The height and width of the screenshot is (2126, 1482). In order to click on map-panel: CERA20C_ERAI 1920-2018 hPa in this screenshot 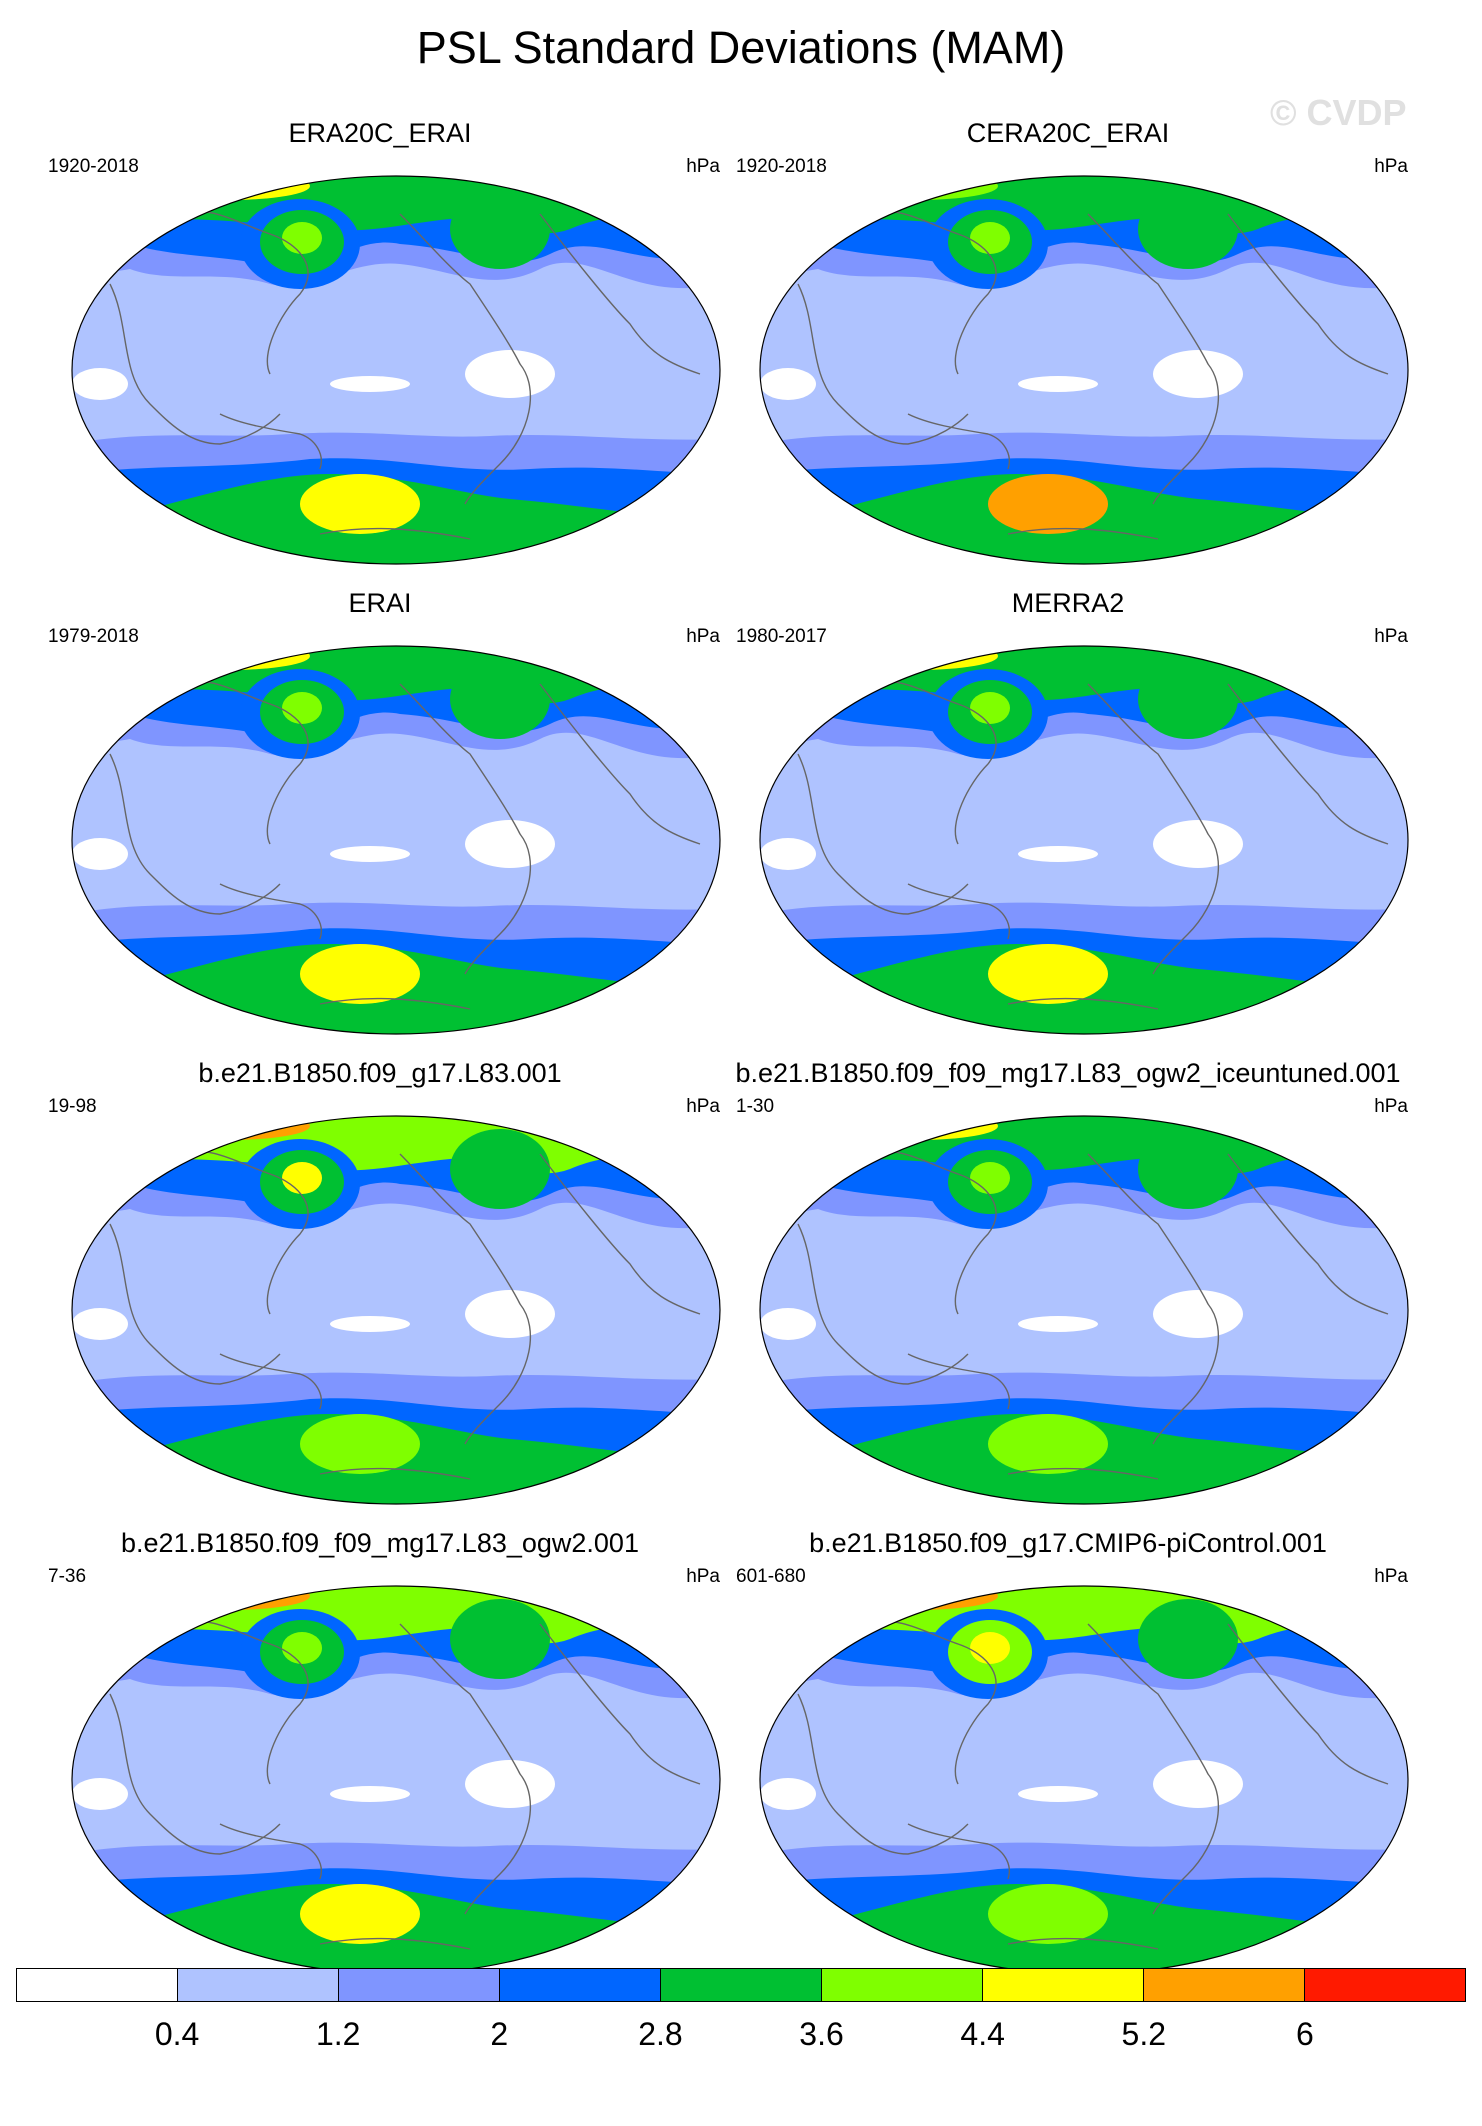, I will do `click(1068, 343)`.